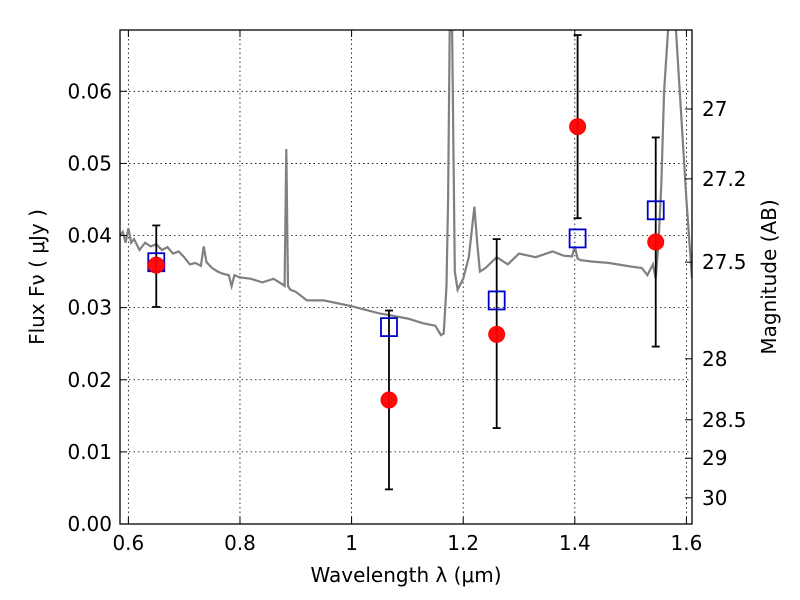  Describe the element at coordinates (89, 91) in the screenshot. I see `y-tick-label: 0.06` at that location.